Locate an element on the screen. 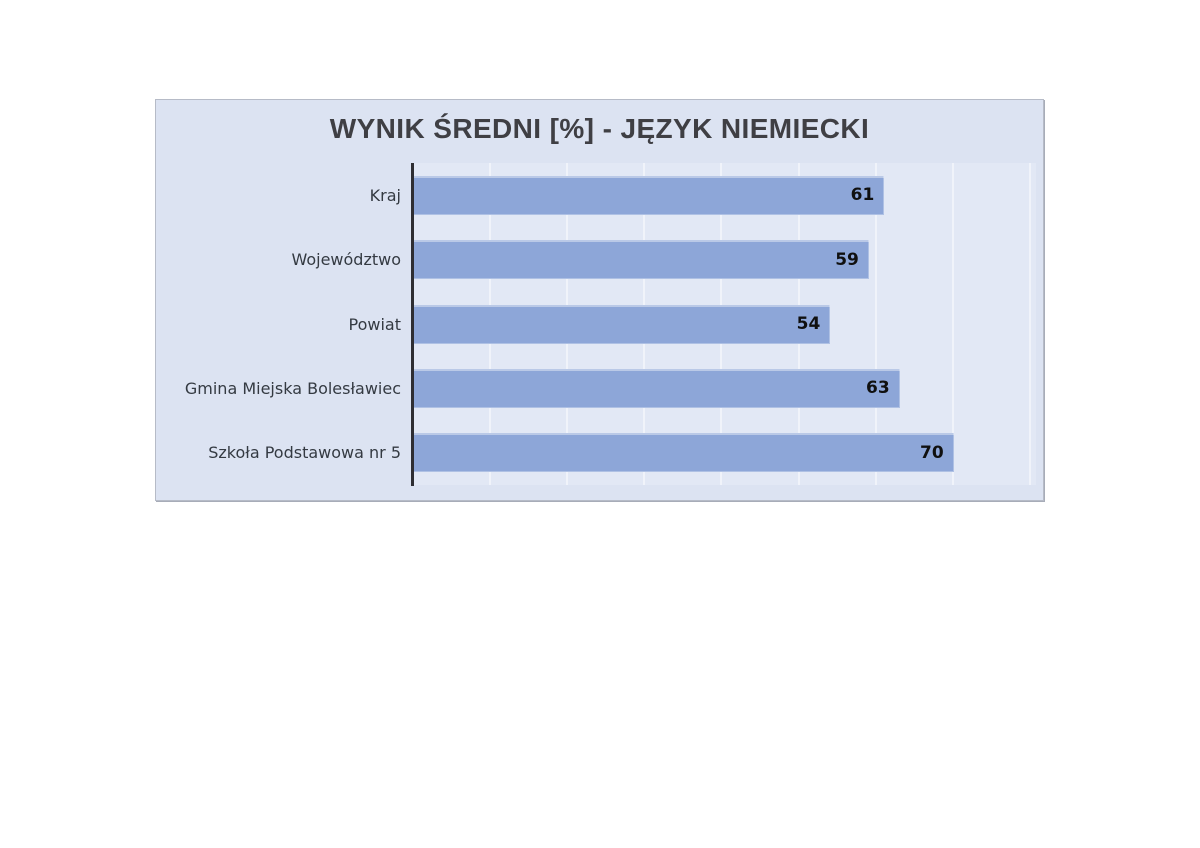 The width and height of the screenshot is (1200, 848). category-label: Szkoła Podstawowa nr 5 is located at coordinates (304, 453).